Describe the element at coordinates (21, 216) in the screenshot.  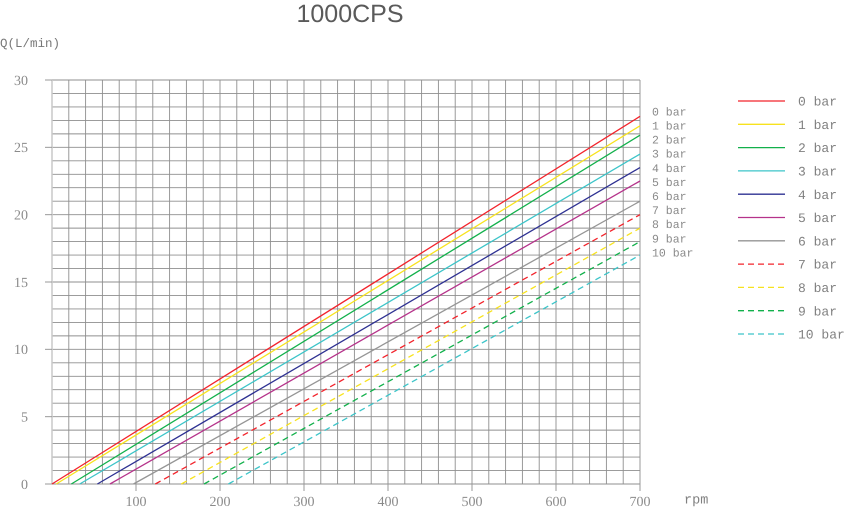
I see `y-tick-label: 20` at that location.